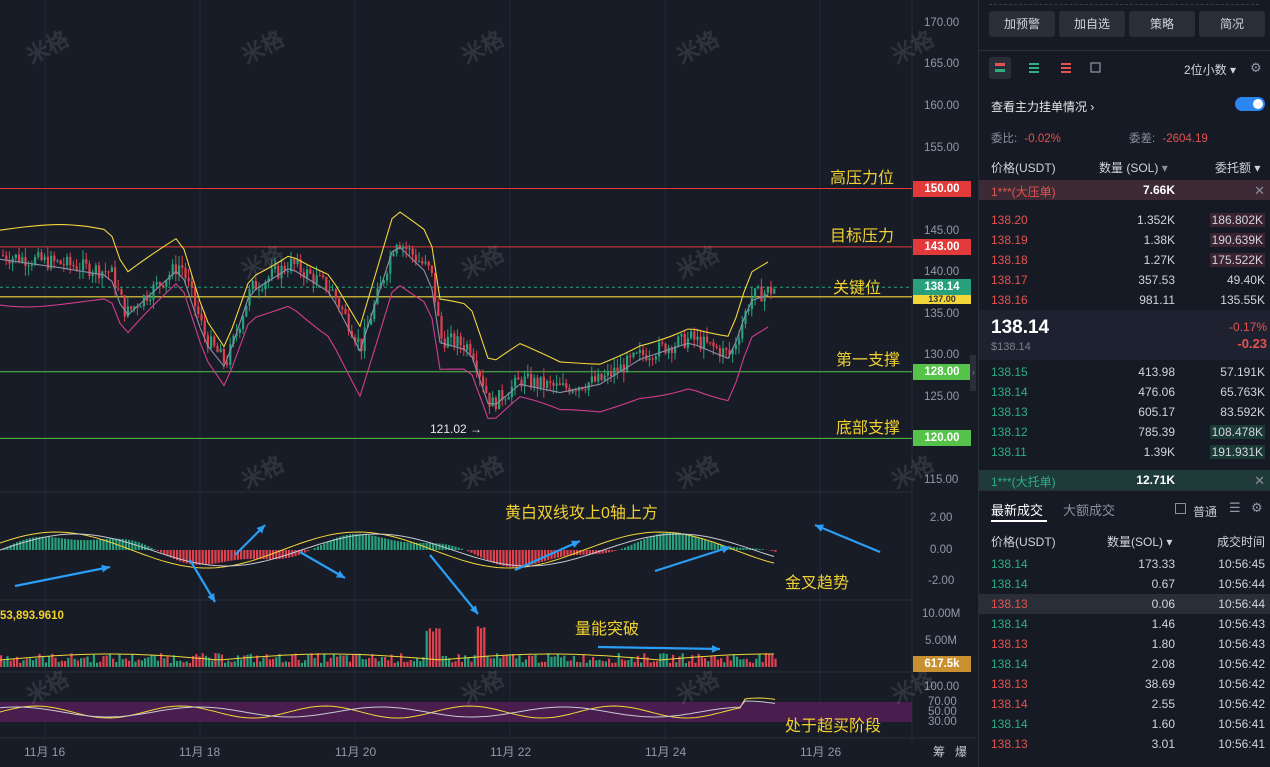  What do you see at coordinates (1252, 343) in the screenshot?
I see `change-absolute: -0.23` at bounding box center [1252, 343].